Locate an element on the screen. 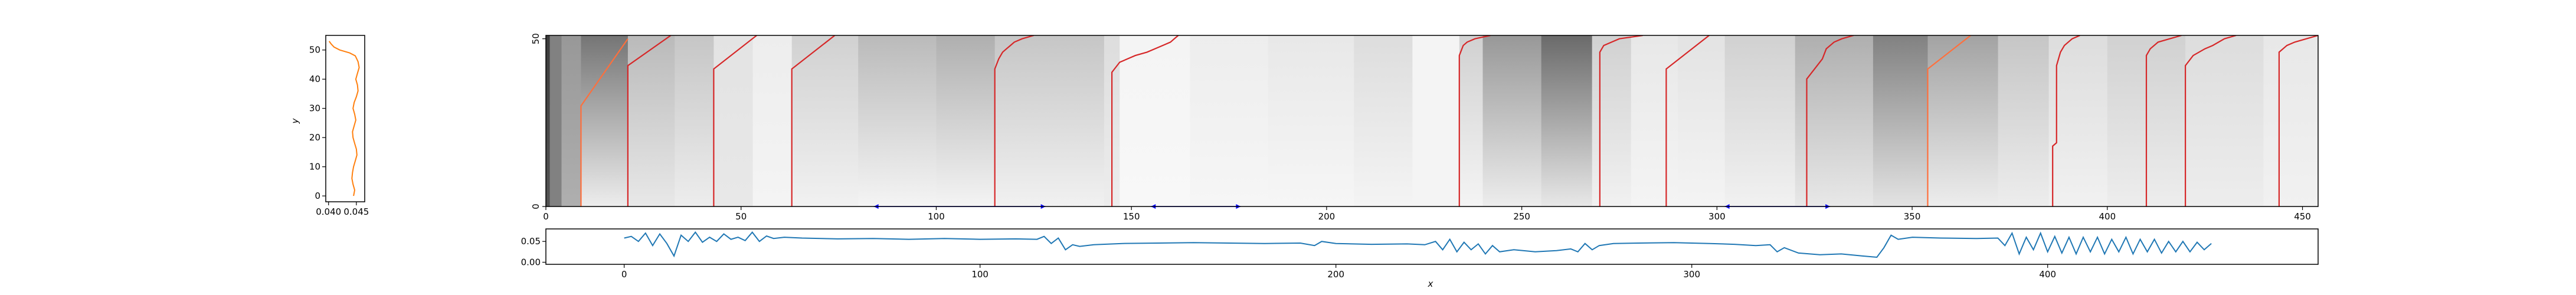  heatmap-y-tick-label: 50 is located at coordinates (536, 38).